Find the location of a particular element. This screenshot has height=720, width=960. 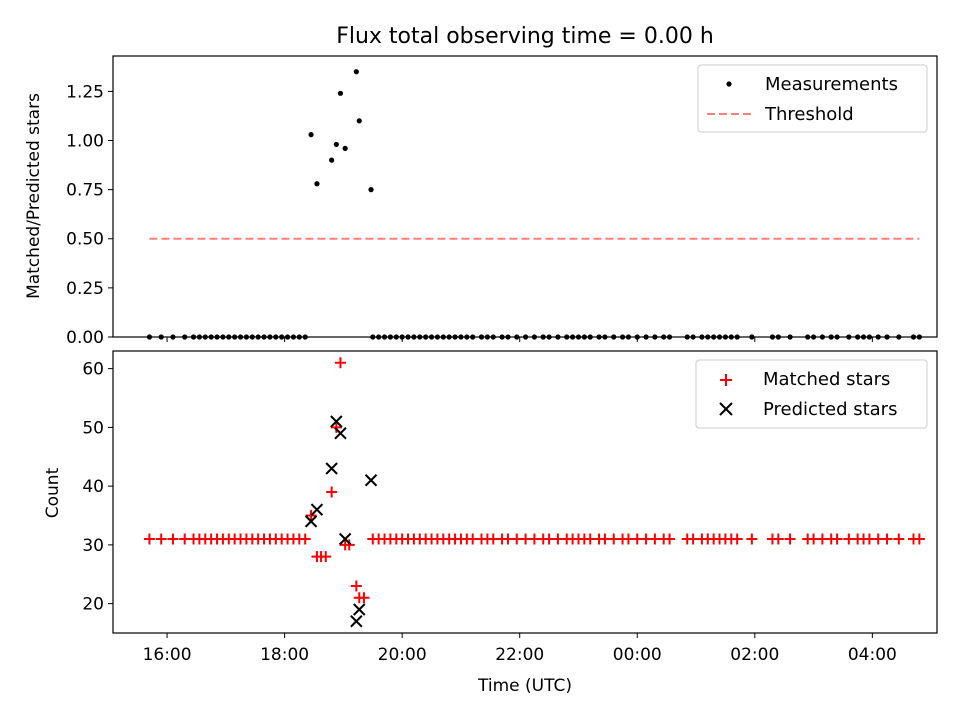

legend-threshold-label: Threshold is located at coordinates (809, 114).